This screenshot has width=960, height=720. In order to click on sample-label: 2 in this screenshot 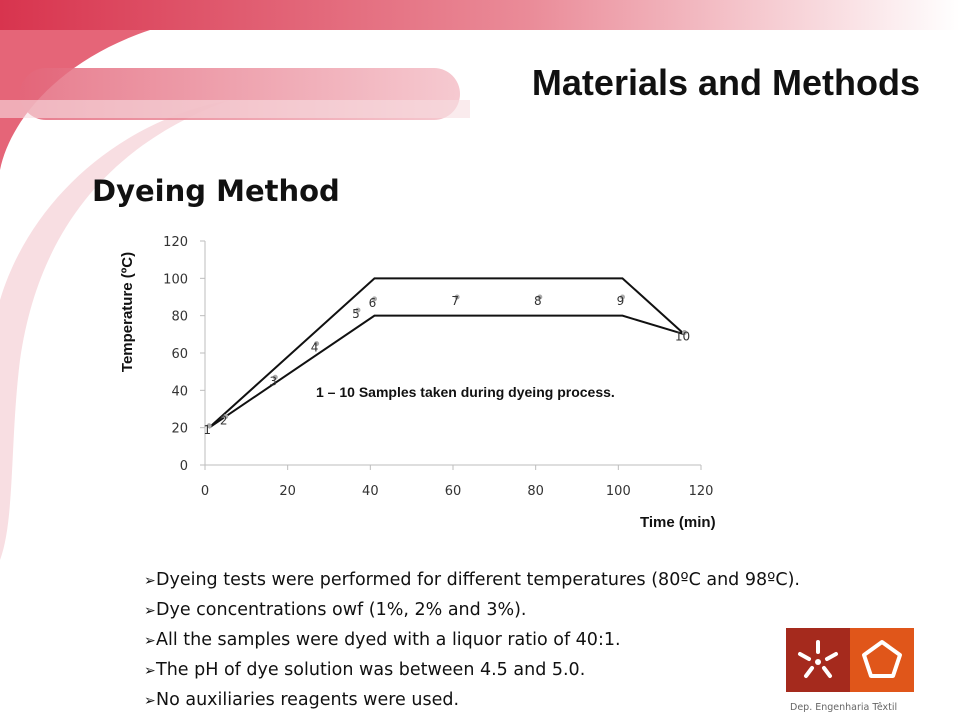, I will do `click(224, 420)`.